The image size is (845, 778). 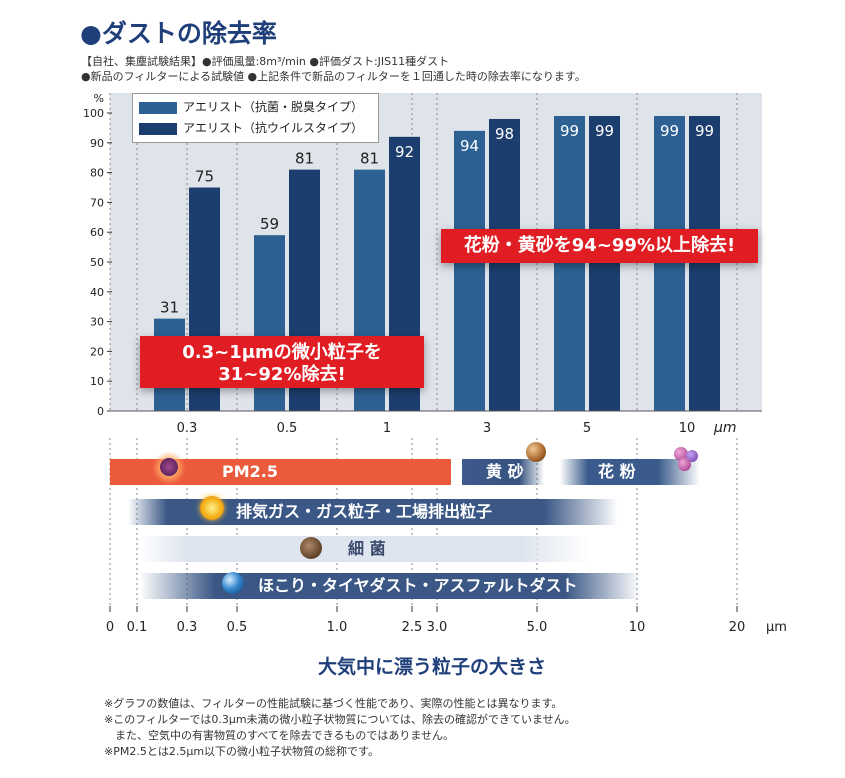 What do you see at coordinates (469, 146) in the screenshot?
I see `bar-value-label: 94` at bounding box center [469, 146].